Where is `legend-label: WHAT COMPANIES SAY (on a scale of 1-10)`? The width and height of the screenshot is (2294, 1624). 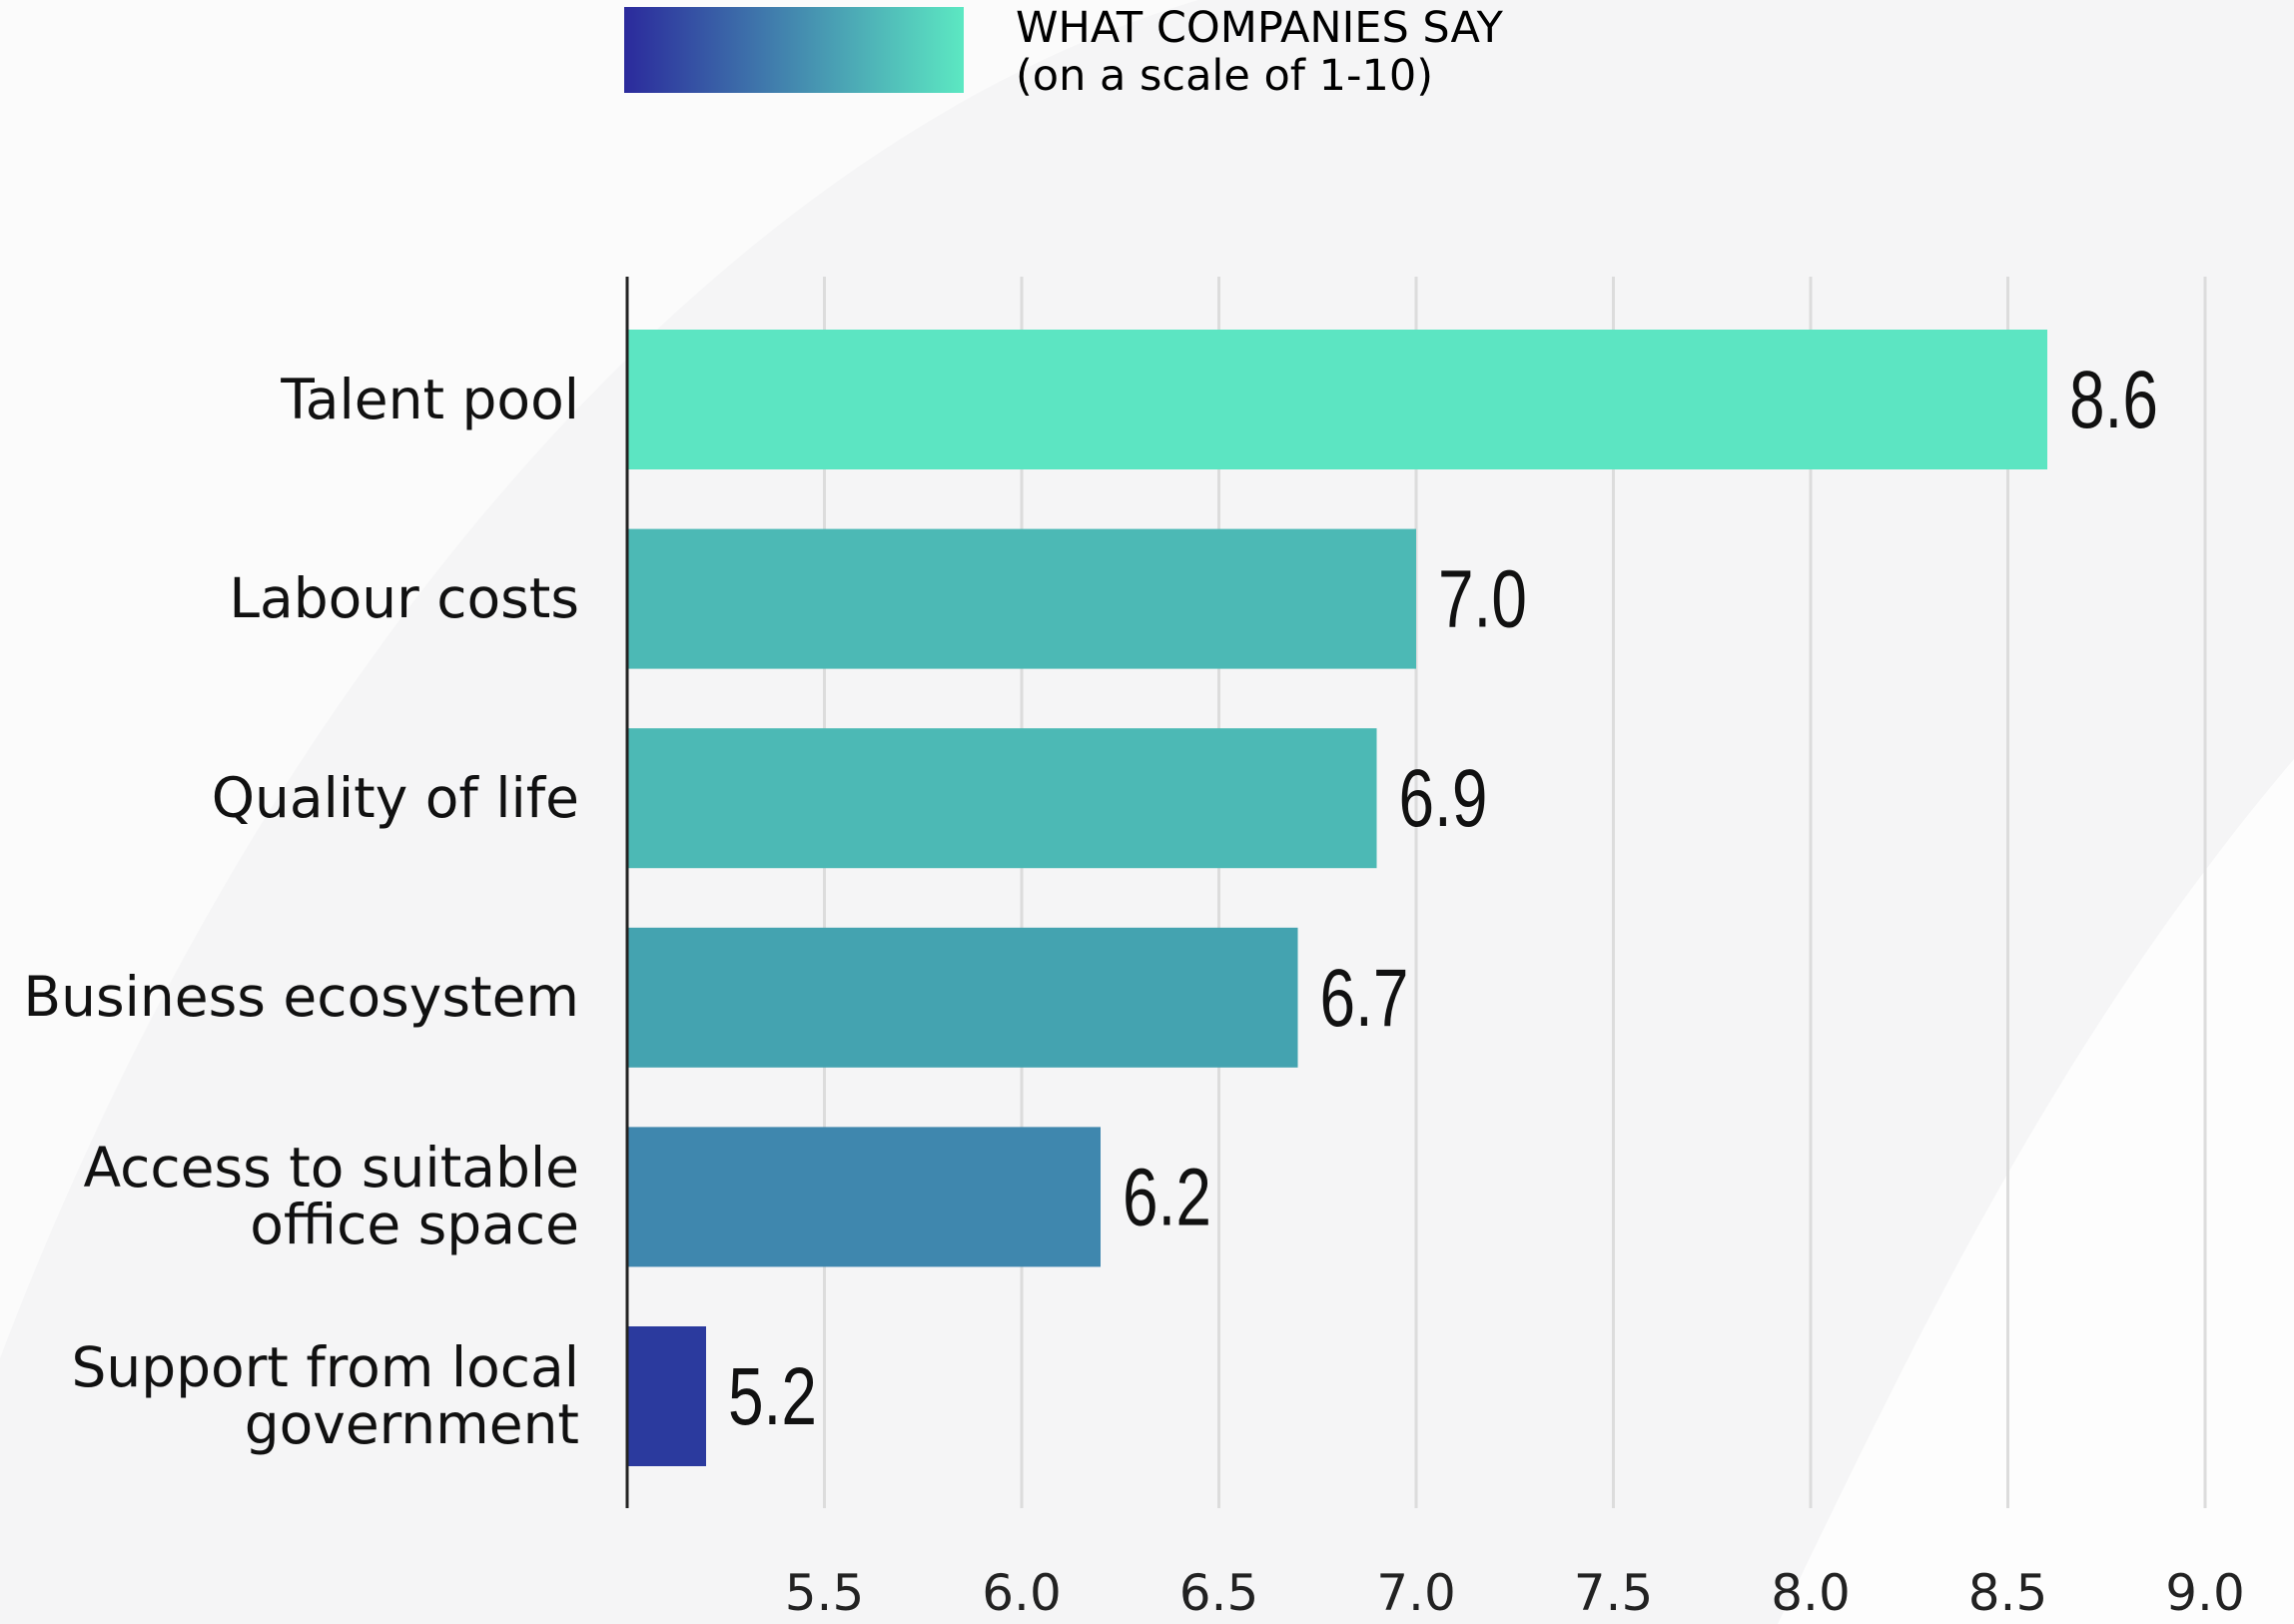
legend-label: WHAT COMPANIES SAY (on a scale of 1-10) is located at coordinates (1259, 52).